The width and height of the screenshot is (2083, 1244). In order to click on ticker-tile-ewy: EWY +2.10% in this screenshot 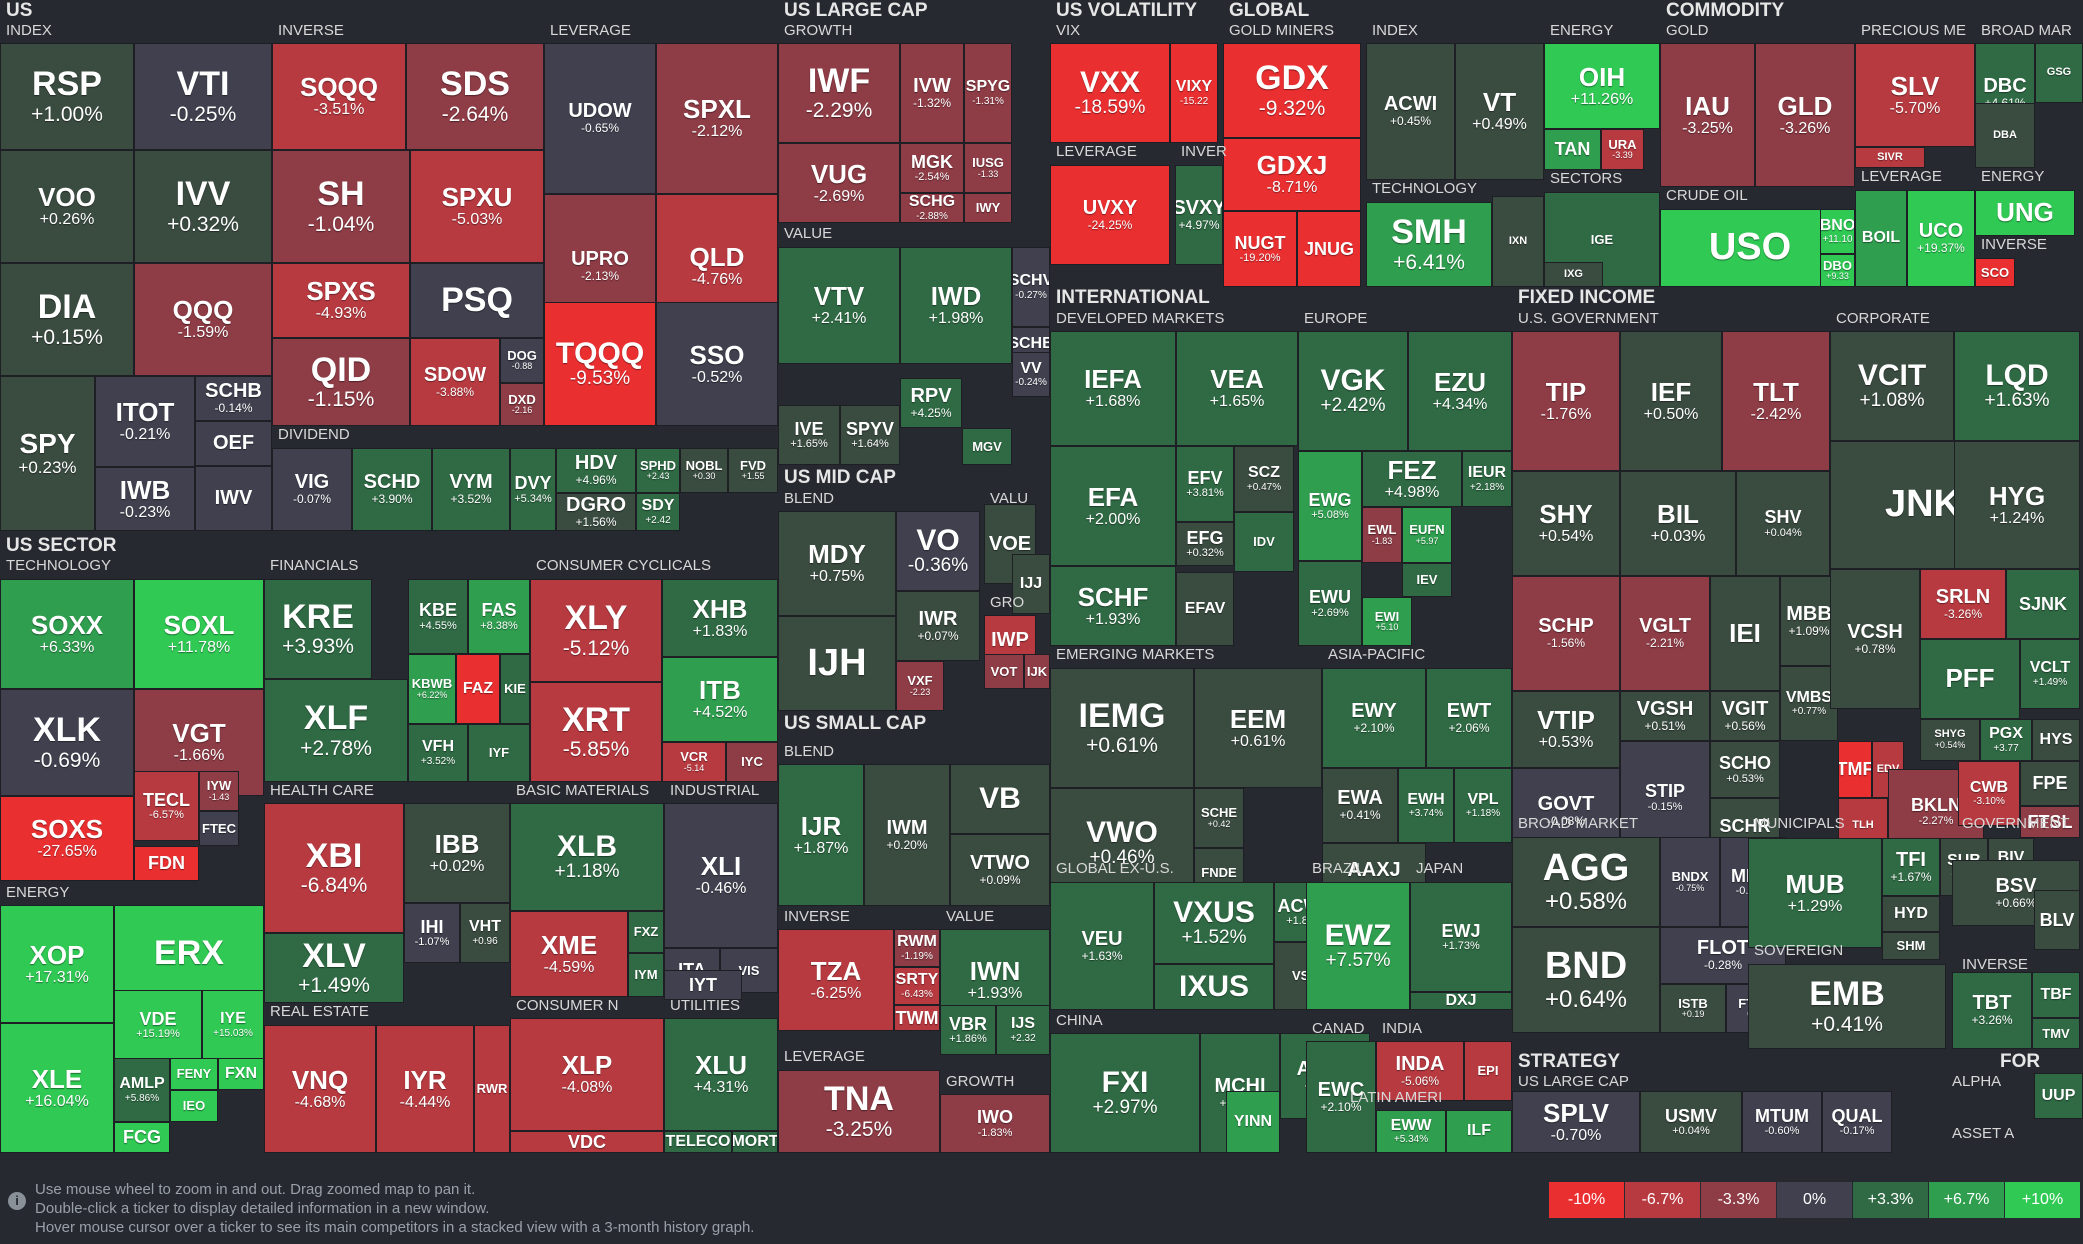, I will do `click(1374, 718)`.